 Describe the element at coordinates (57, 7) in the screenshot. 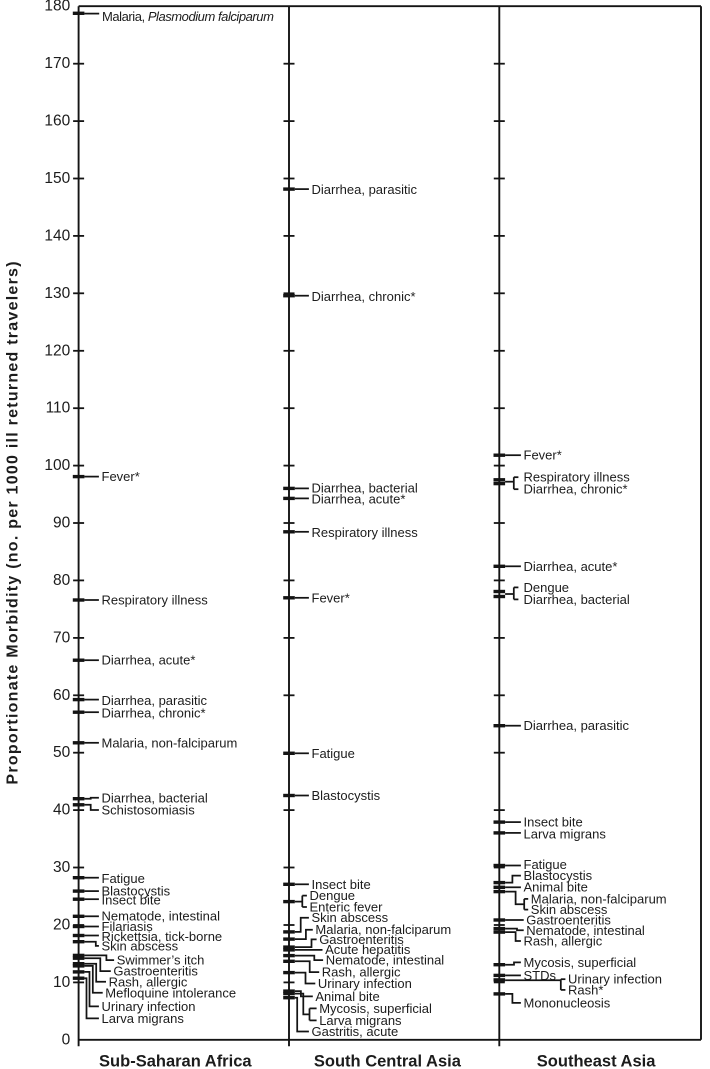

I see `svg-text: 180` at that location.